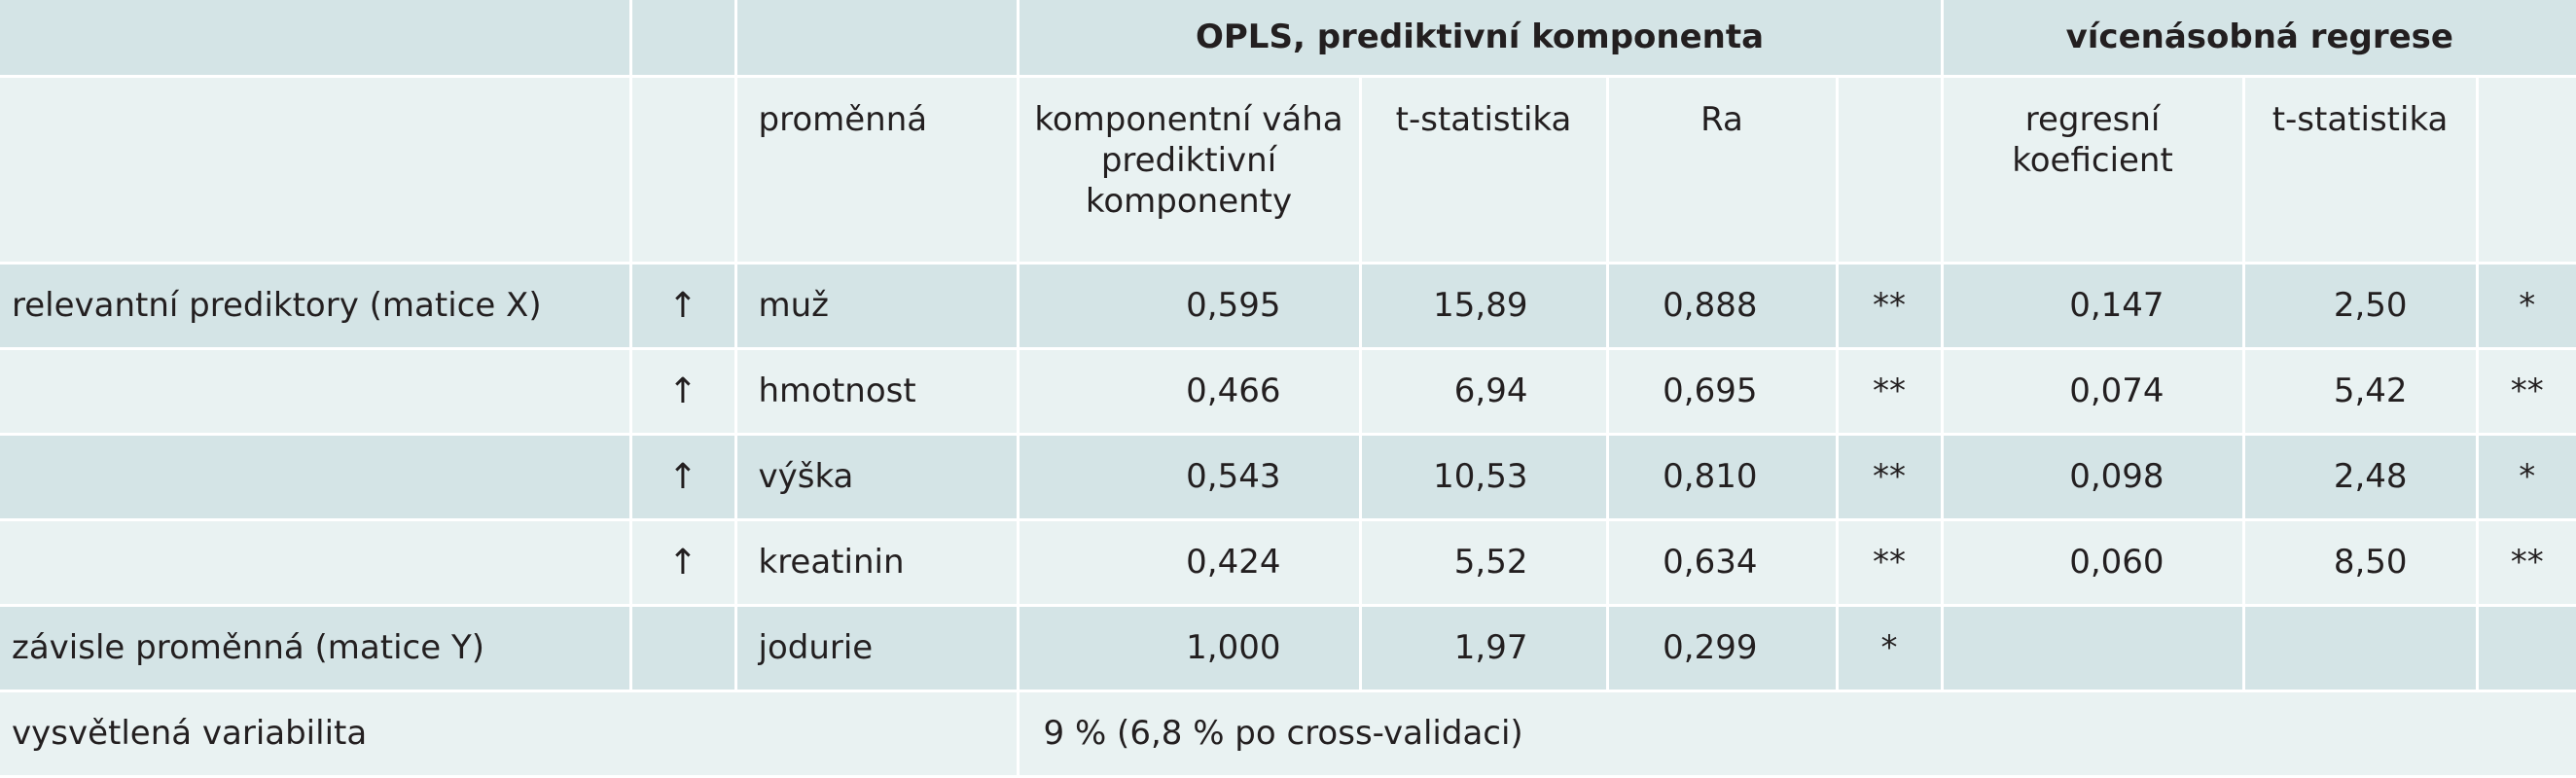 Image resolution: width=2576 pixels, height=778 pixels. Describe the element at coordinates (1484, 306) in the screenshot. I see `t-opls-value: 15,89` at that location.